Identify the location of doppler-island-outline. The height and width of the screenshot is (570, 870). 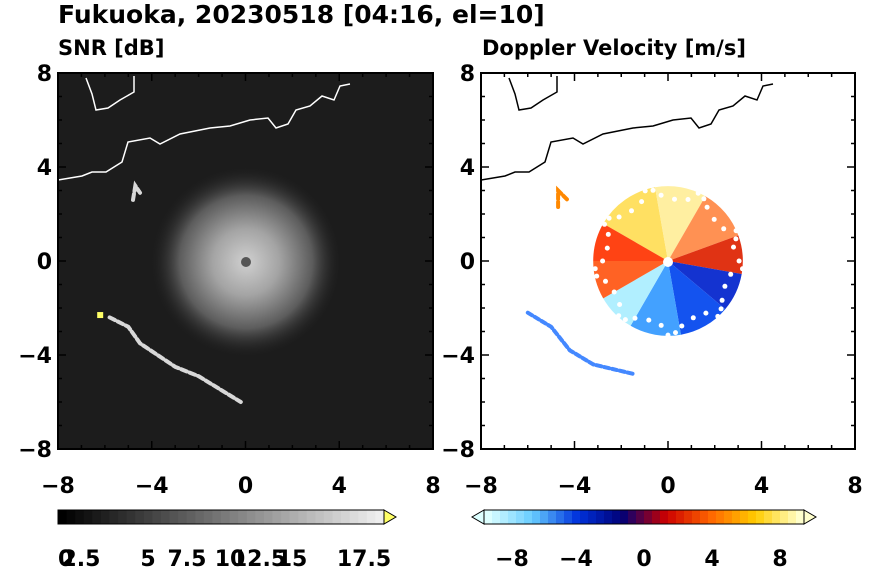
(533, 93).